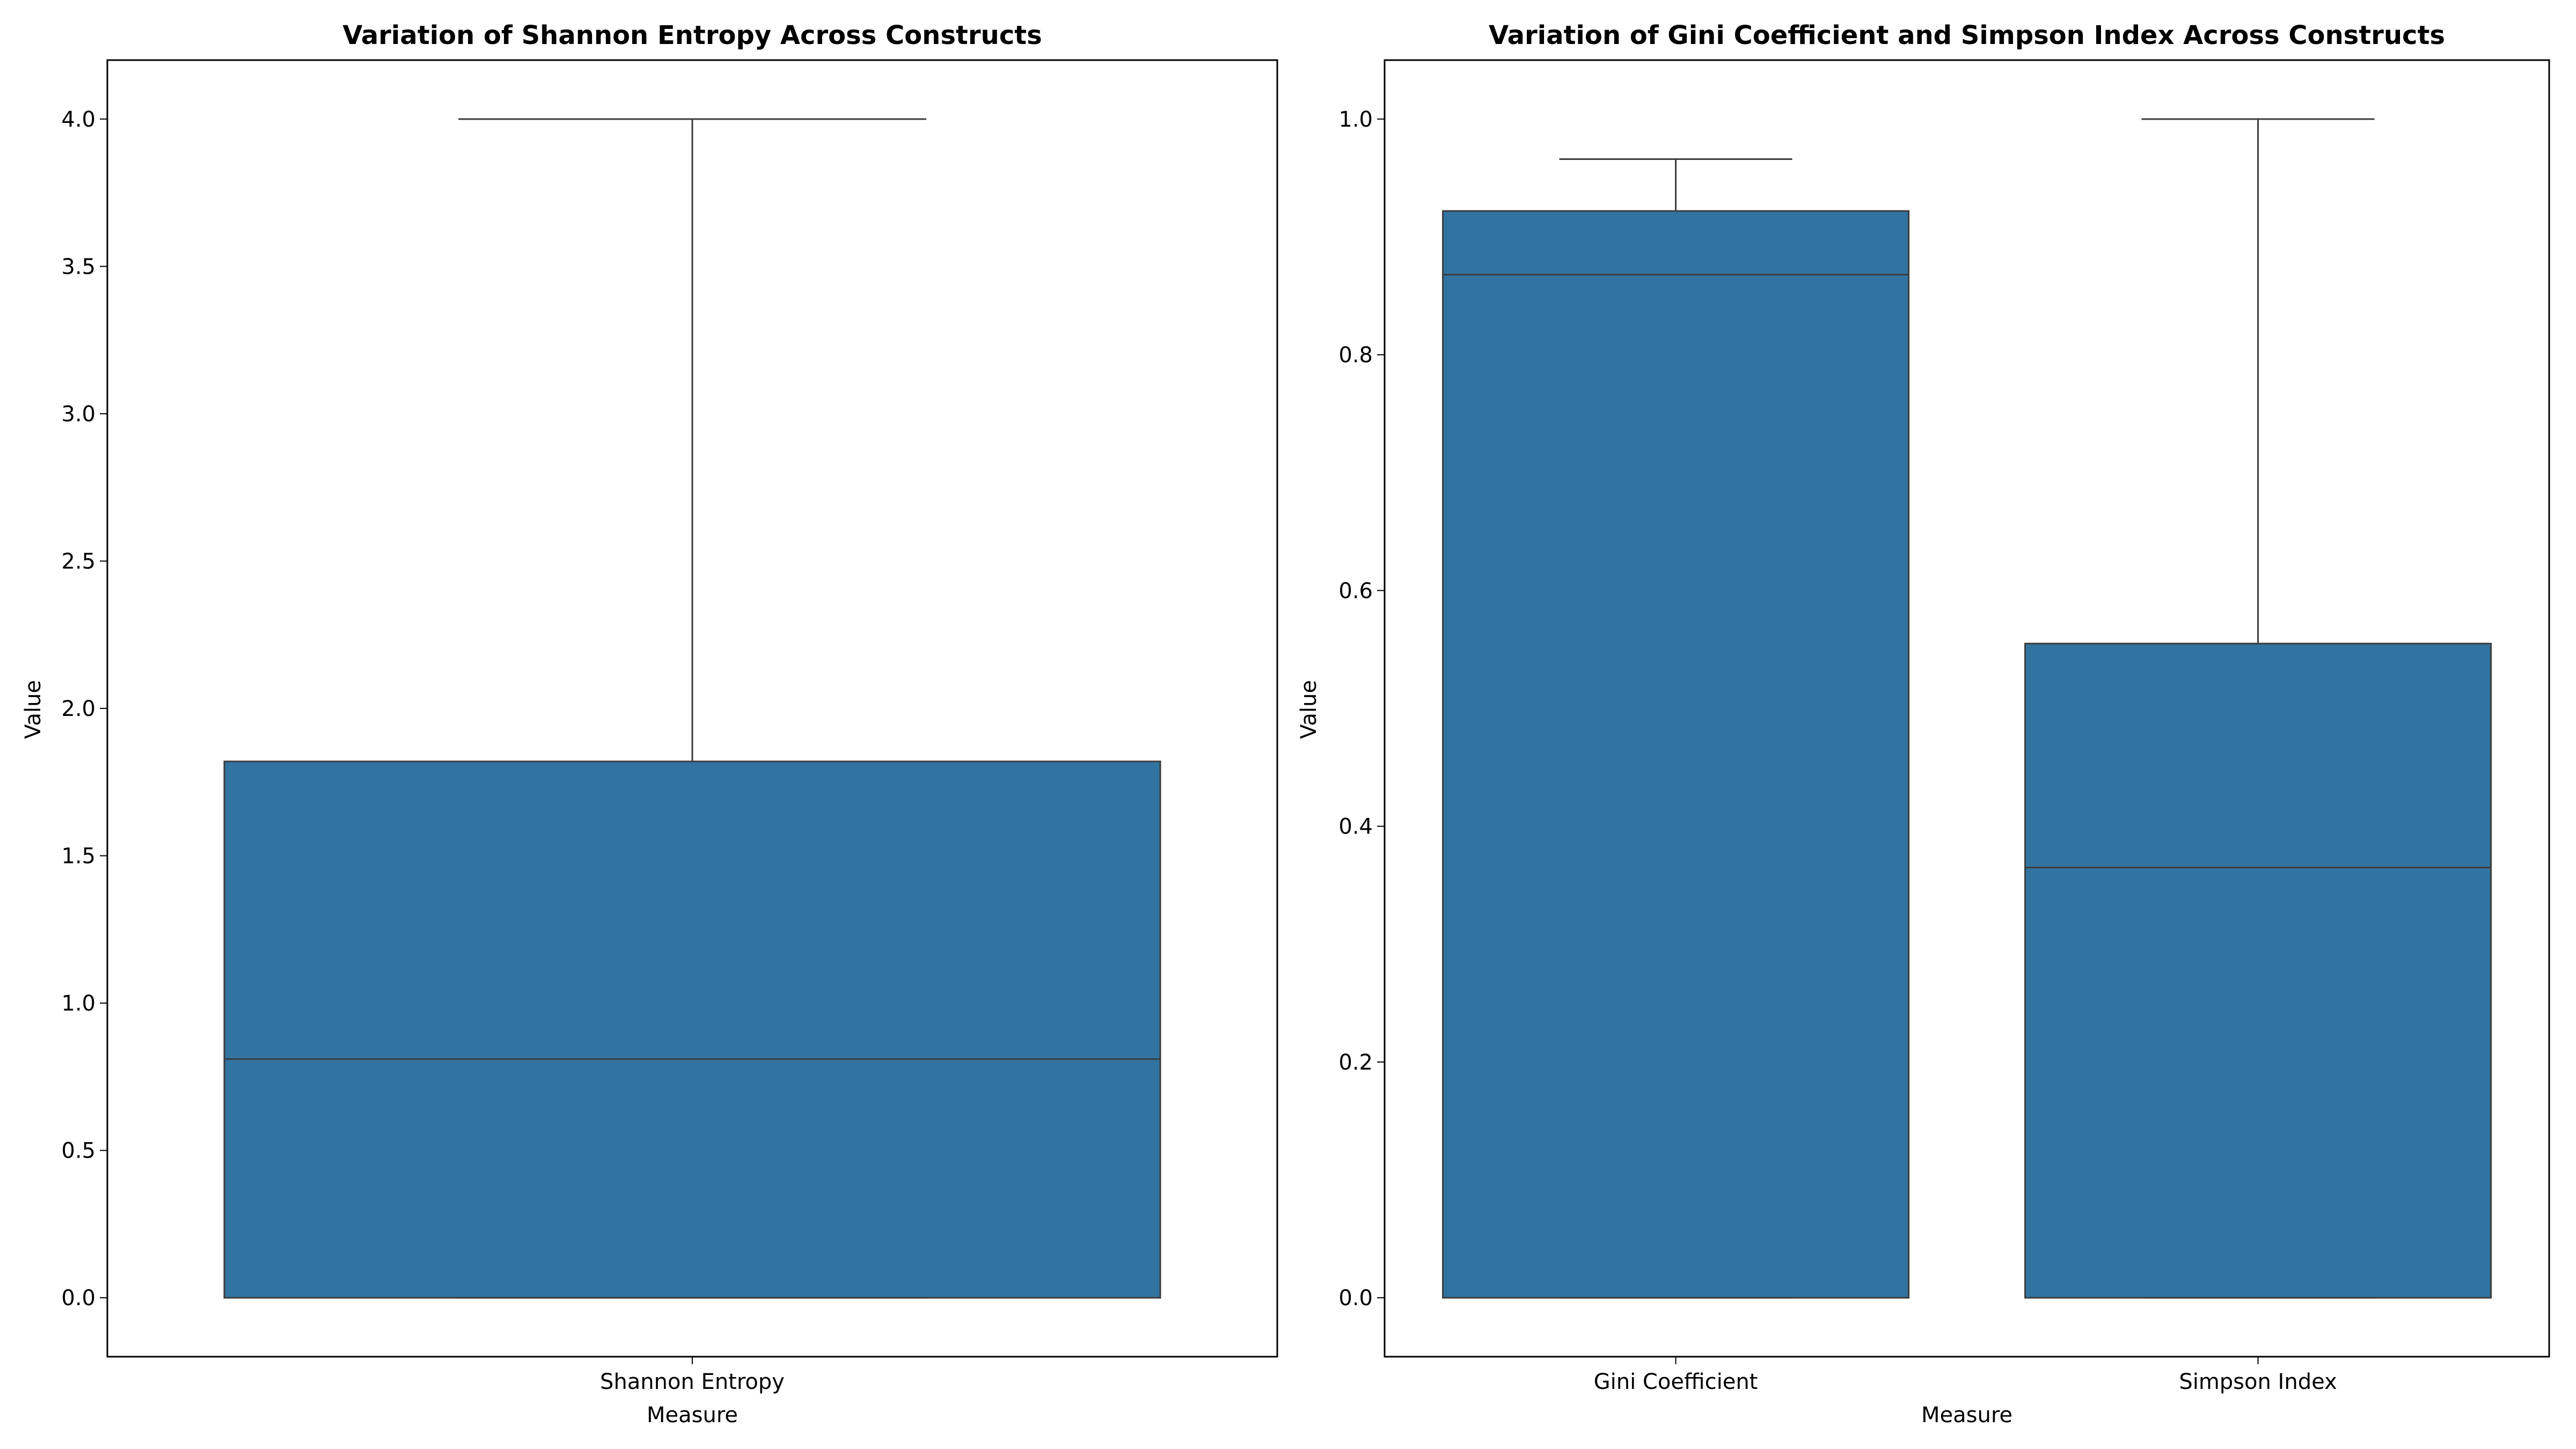 This screenshot has height=1449, width=2576. Describe the element at coordinates (1355, 355) in the screenshot. I see `y-tick-label: 0.8` at that location.